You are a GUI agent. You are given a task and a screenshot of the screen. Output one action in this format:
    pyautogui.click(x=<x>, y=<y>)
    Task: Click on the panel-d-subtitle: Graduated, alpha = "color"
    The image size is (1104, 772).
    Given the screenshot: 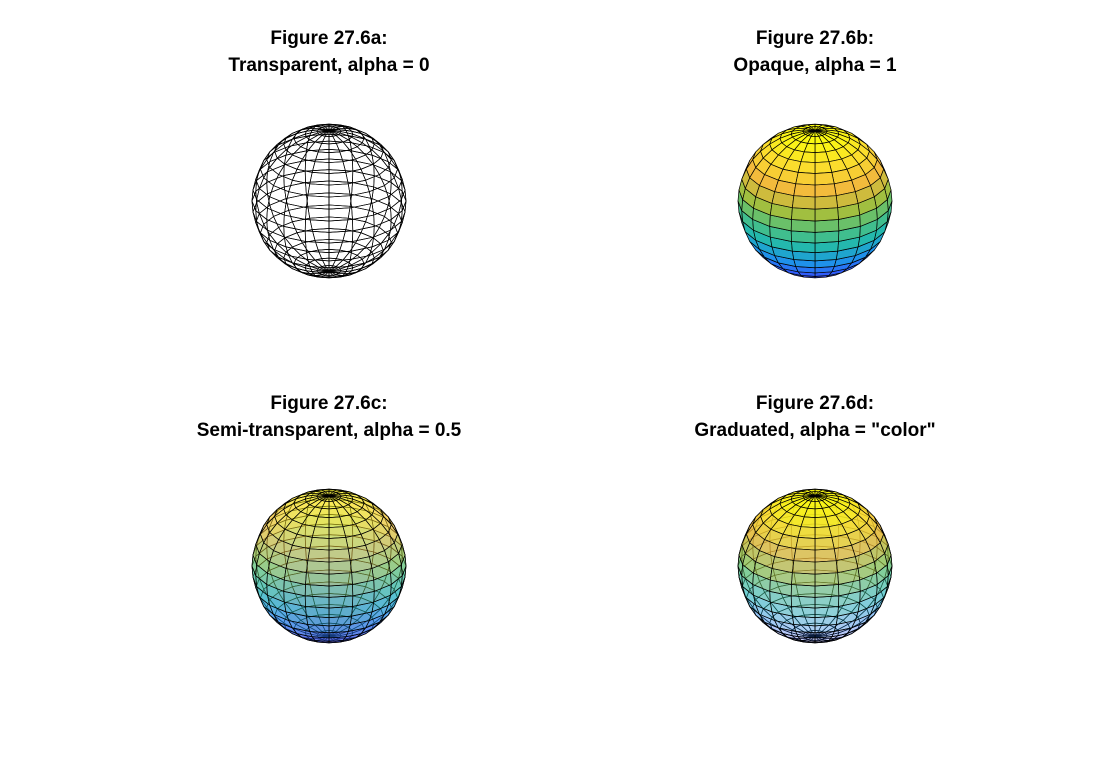 What is the action you would take?
    pyautogui.click(x=815, y=430)
    